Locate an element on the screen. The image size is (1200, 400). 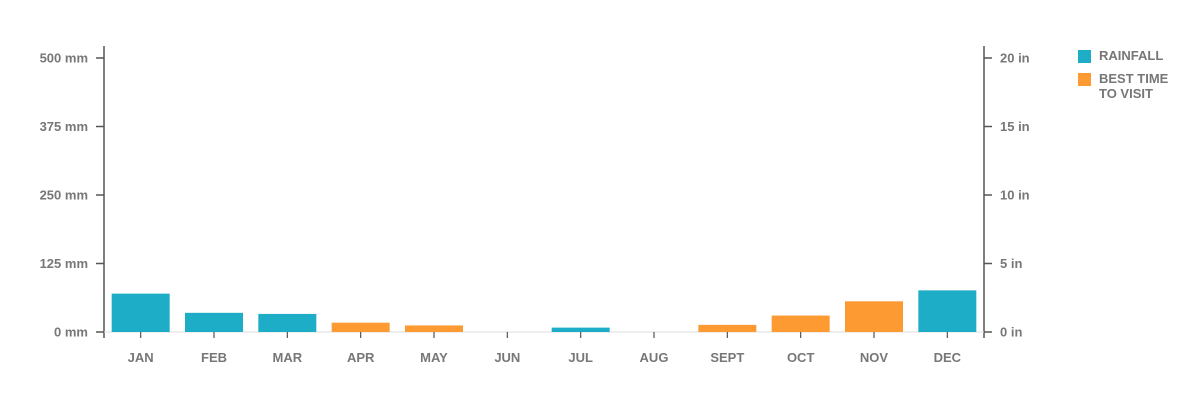
right-tick-label: 15 in is located at coordinates (1015, 126).